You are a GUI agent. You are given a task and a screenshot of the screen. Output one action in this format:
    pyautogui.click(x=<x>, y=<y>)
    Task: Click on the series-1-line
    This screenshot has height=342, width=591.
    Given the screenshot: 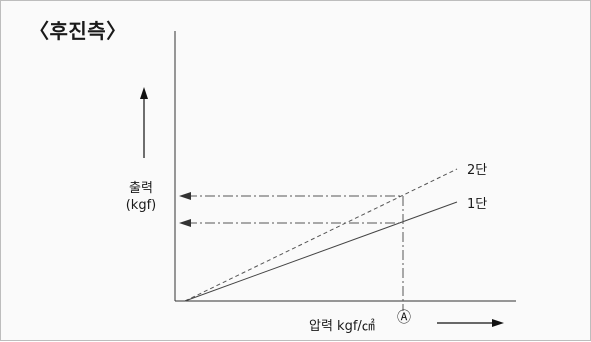 What is the action you would take?
    pyautogui.click(x=321, y=251)
    